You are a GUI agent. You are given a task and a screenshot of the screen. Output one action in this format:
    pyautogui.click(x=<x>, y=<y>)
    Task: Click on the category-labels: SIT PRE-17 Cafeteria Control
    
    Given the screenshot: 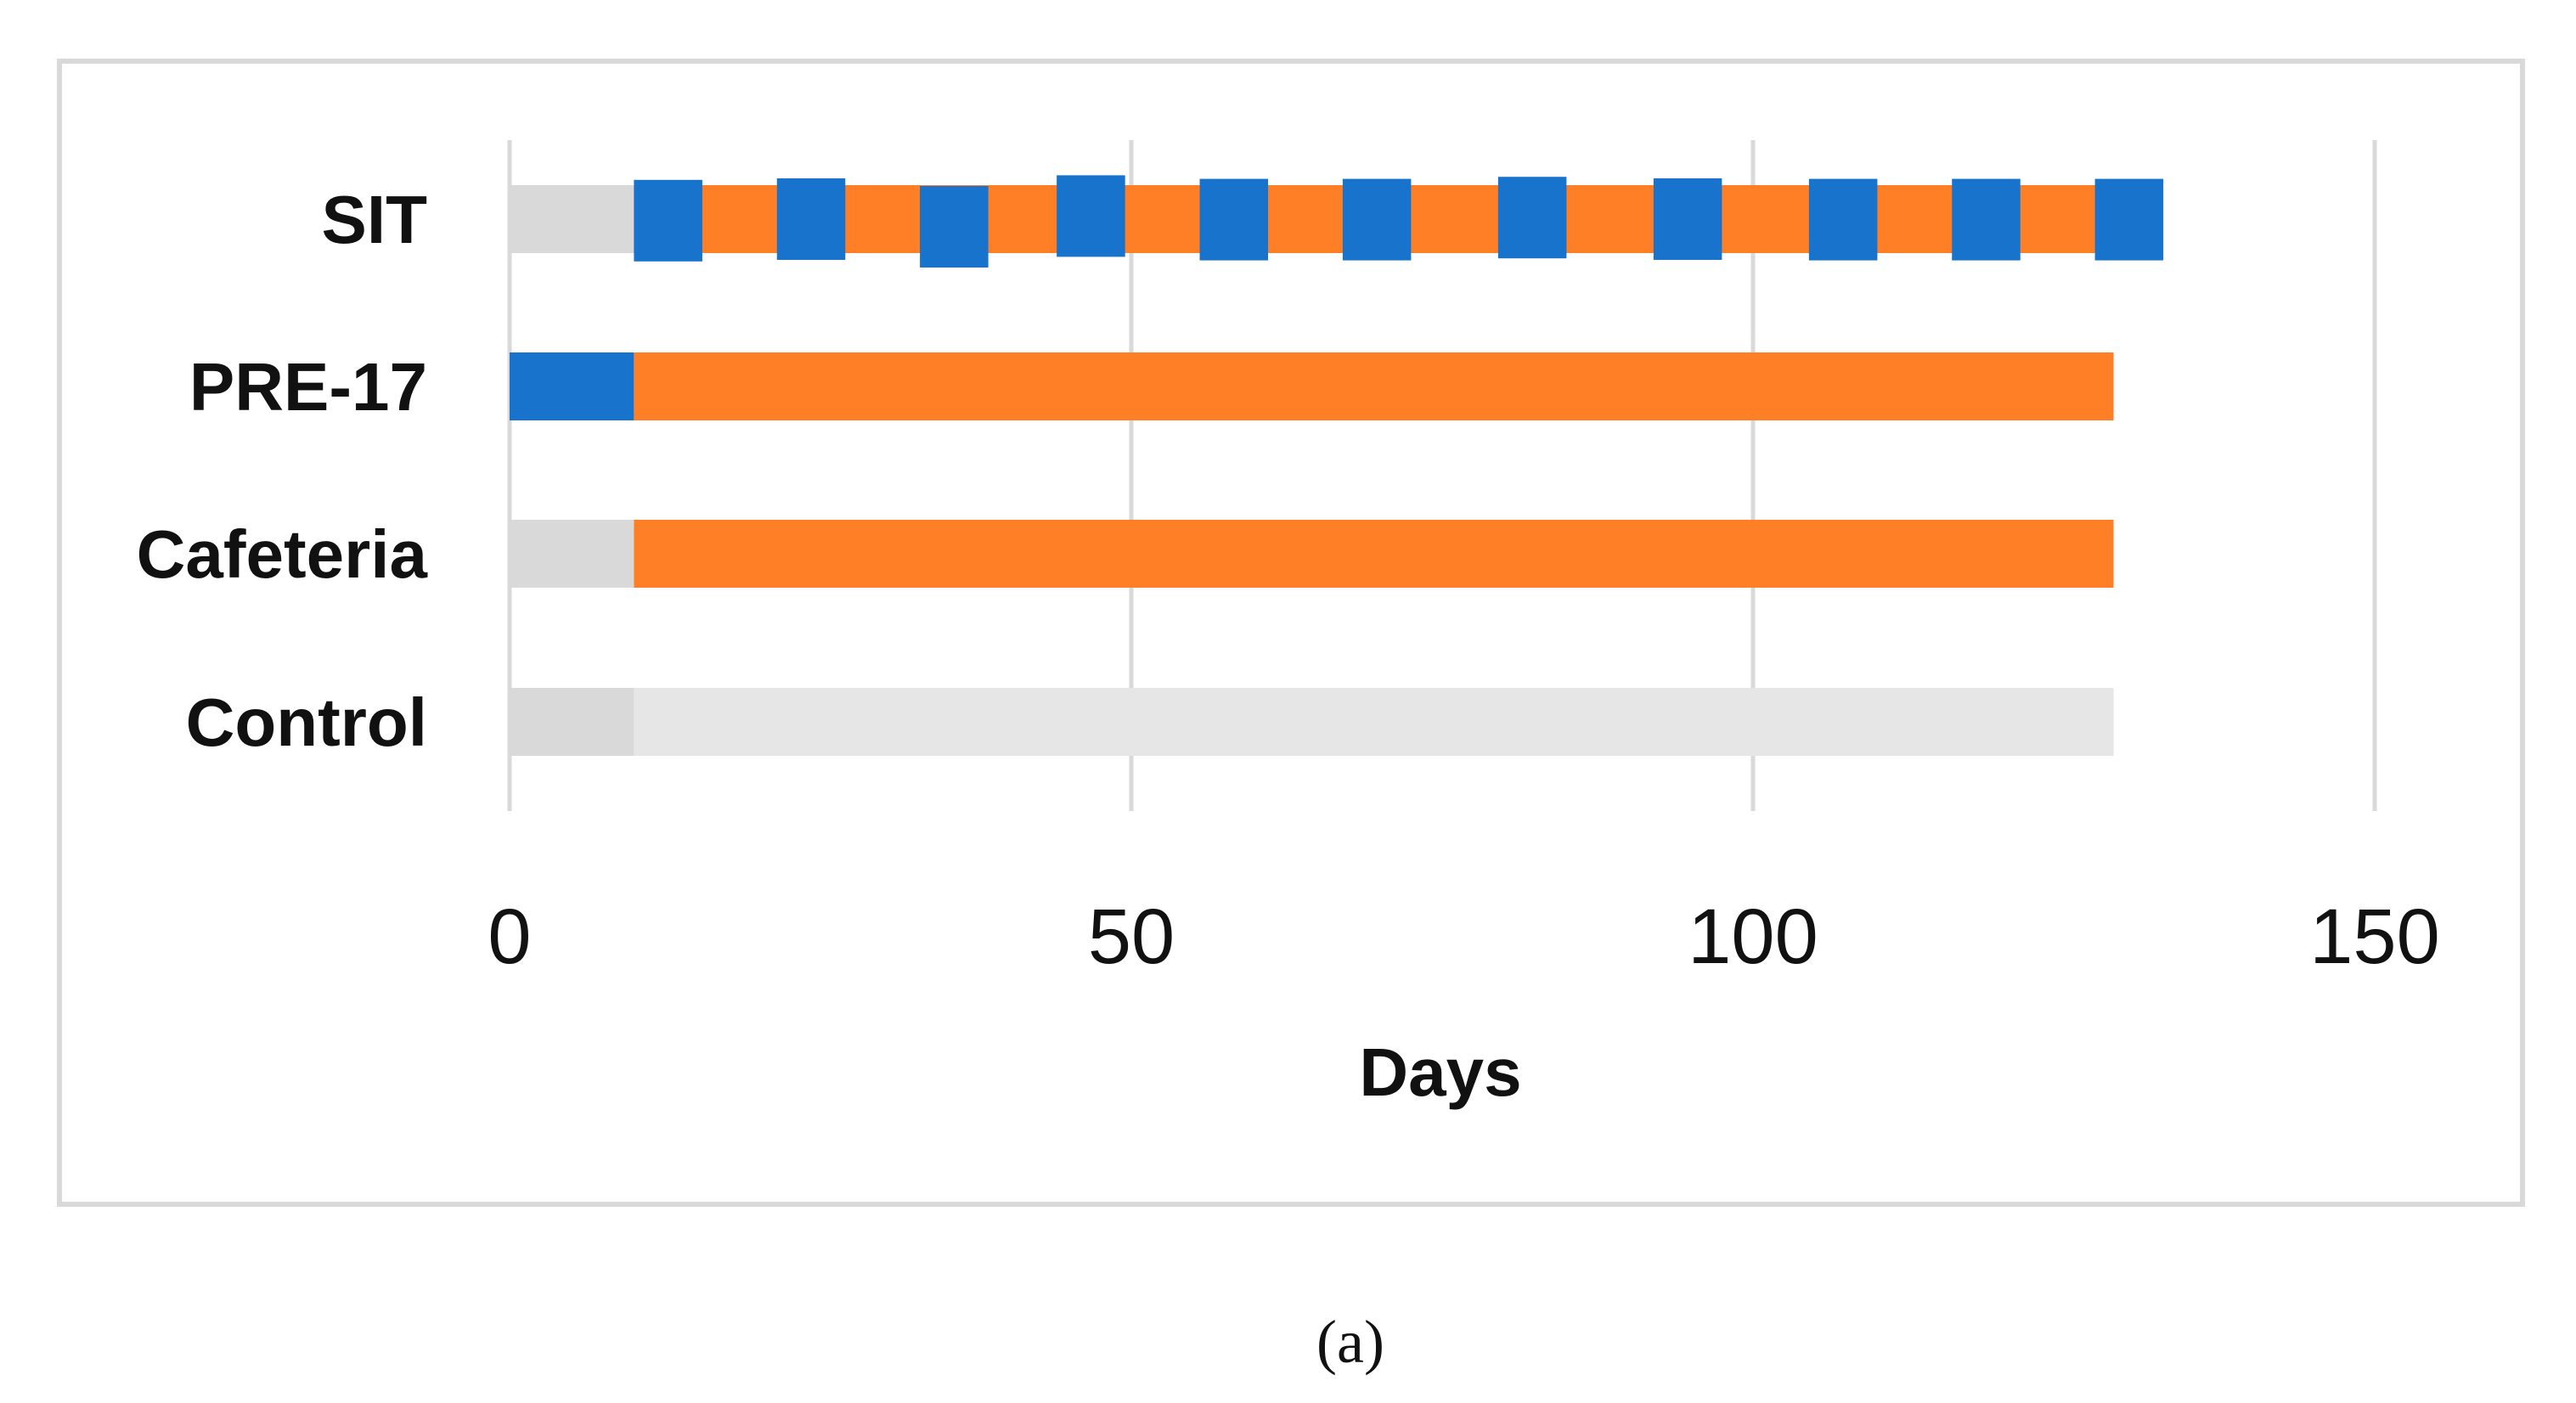 What is the action you would take?
    pyautogui.click(x=282, y=471)
    